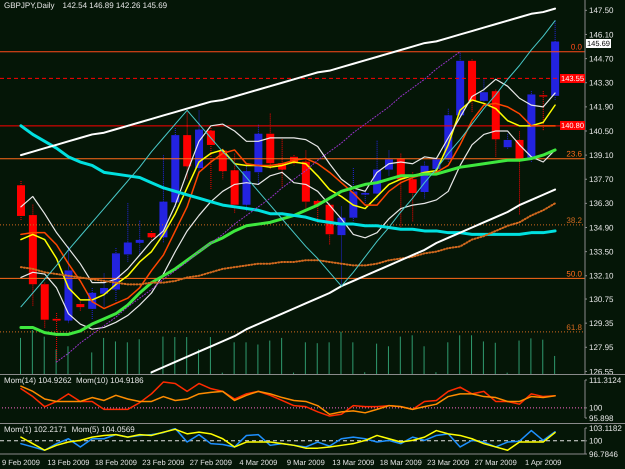 The width and height of the screenshot is (625, 469). What do you see at coordinates (574, 273) in the screenshot?
I see `ref-line-label: 50.0` at bounding box center [574, 273].